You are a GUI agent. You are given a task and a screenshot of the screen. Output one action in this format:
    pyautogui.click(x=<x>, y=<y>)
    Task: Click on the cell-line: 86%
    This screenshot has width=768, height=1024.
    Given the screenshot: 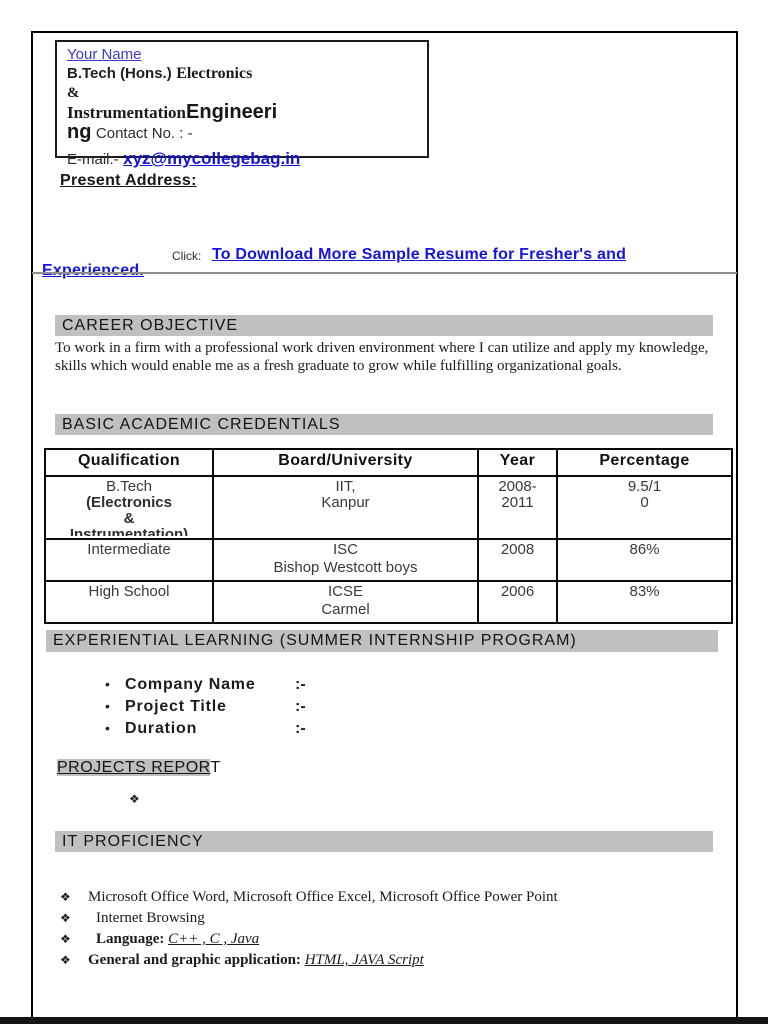 What is the action you would take?
    pyautogui.click(x=644, y=549)
    